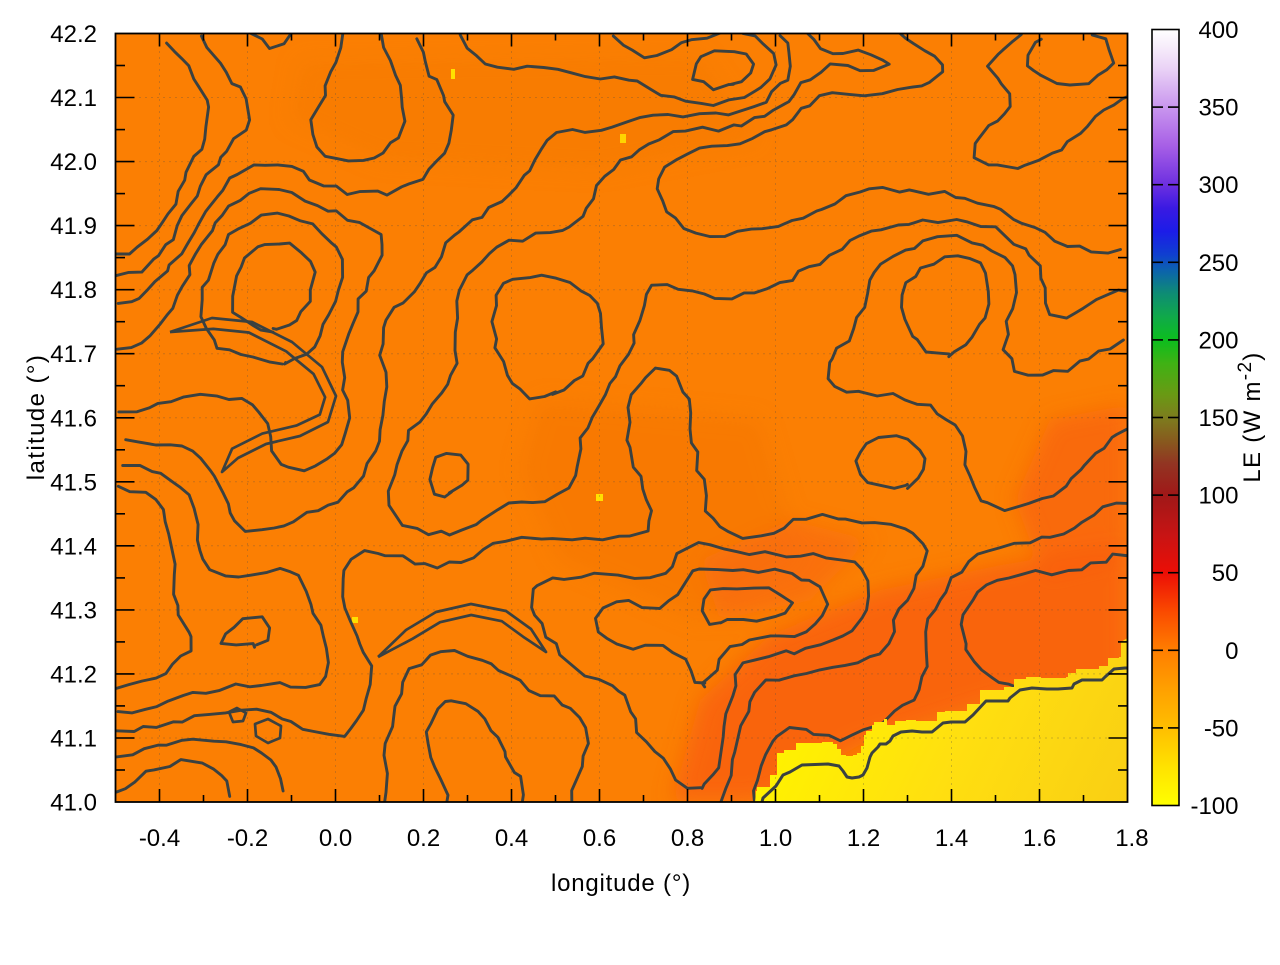 The height and width of the screenshot is (965, 1280). Describe the element at coordinates (36, 417) in the screenshot. I see `svg-text: latitude (°)` at that location.